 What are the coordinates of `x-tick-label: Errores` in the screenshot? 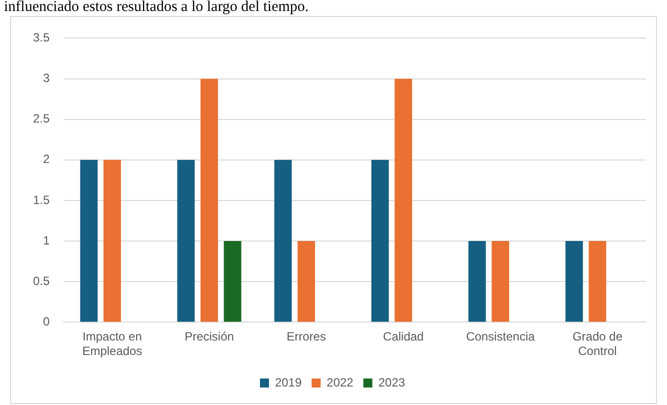 It's located at (306, 337).